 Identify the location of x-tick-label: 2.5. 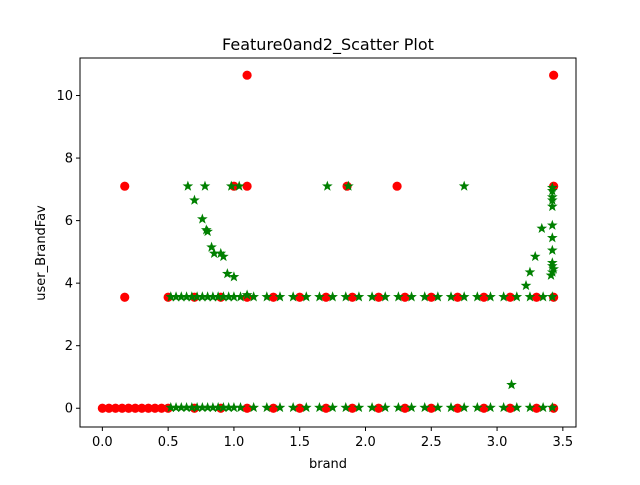
(431, 442).